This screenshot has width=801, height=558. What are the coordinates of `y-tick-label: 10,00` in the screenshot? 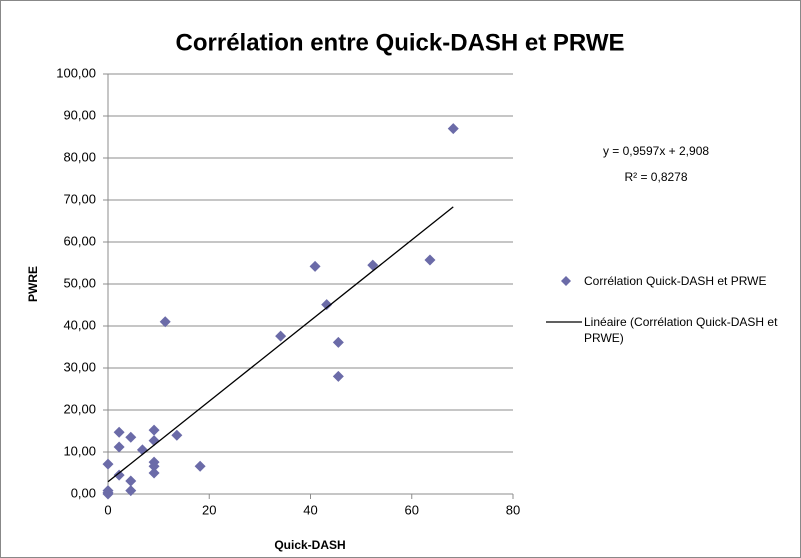 It's located at (79, 450).